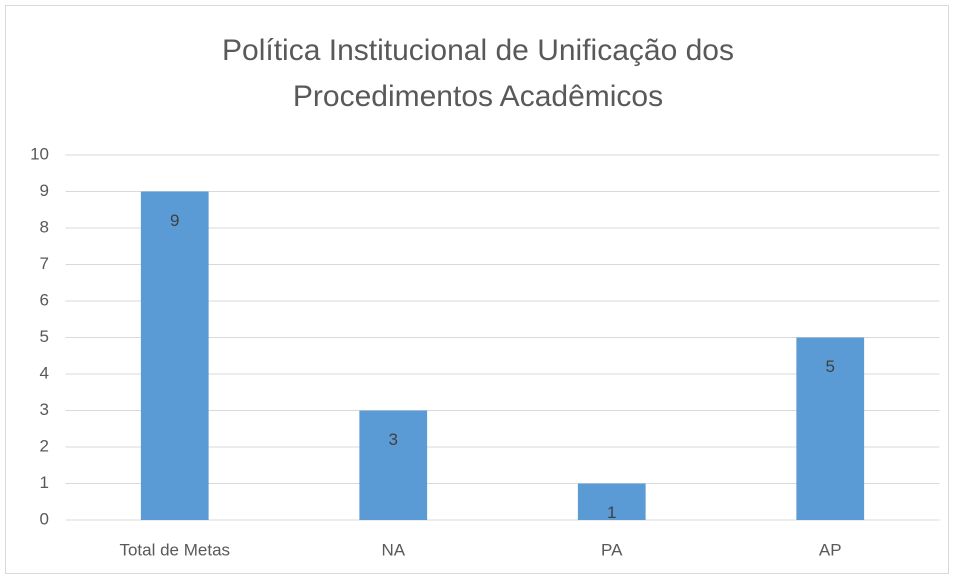 The image size is (956, 581). What do you see at coordinates (612, 549) in the screenshot?
I see `x-tick-label: PA` at bounding box center [612, 549].